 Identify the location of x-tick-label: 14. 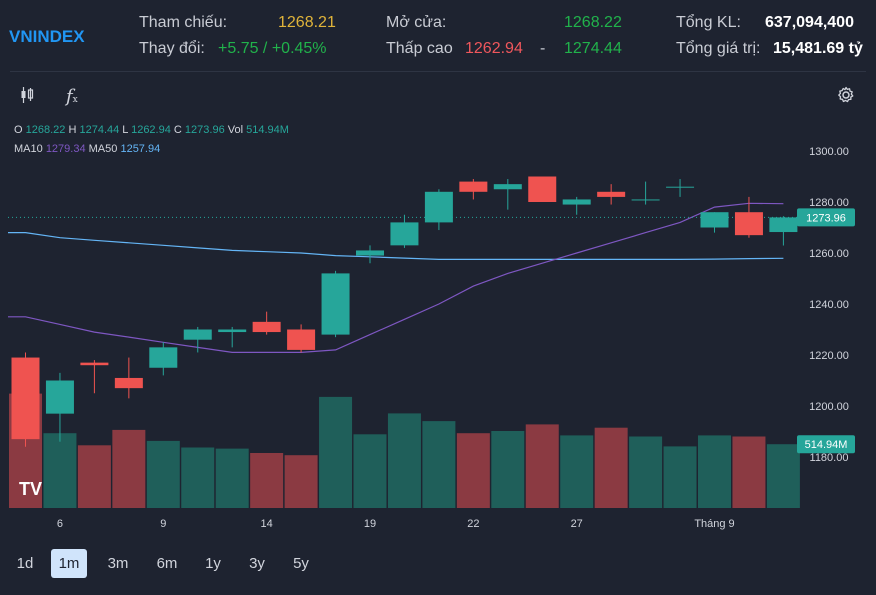
(267, 524).